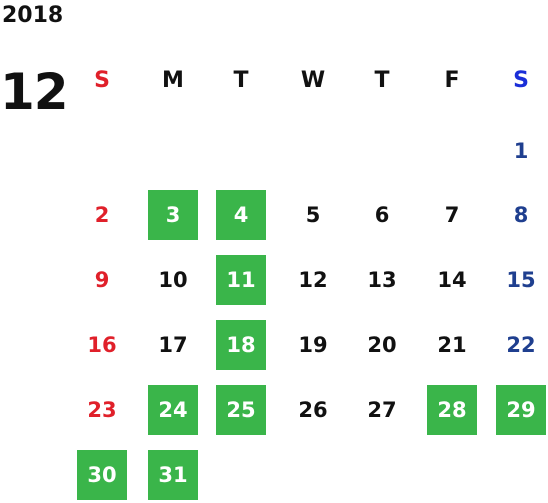  Describe the element at coordinates (452, 80) in the screenshot. I see `weekday-header: F` at that location.